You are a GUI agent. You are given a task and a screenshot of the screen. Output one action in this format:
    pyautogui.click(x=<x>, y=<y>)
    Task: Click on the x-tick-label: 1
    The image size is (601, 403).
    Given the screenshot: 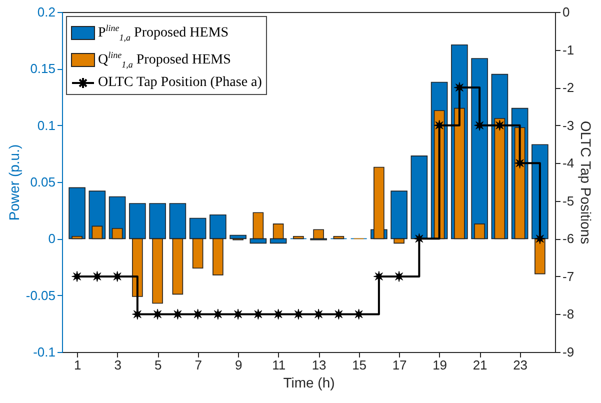 What is the action you would take?
    pyautogui.click(x=78, y=365)
    